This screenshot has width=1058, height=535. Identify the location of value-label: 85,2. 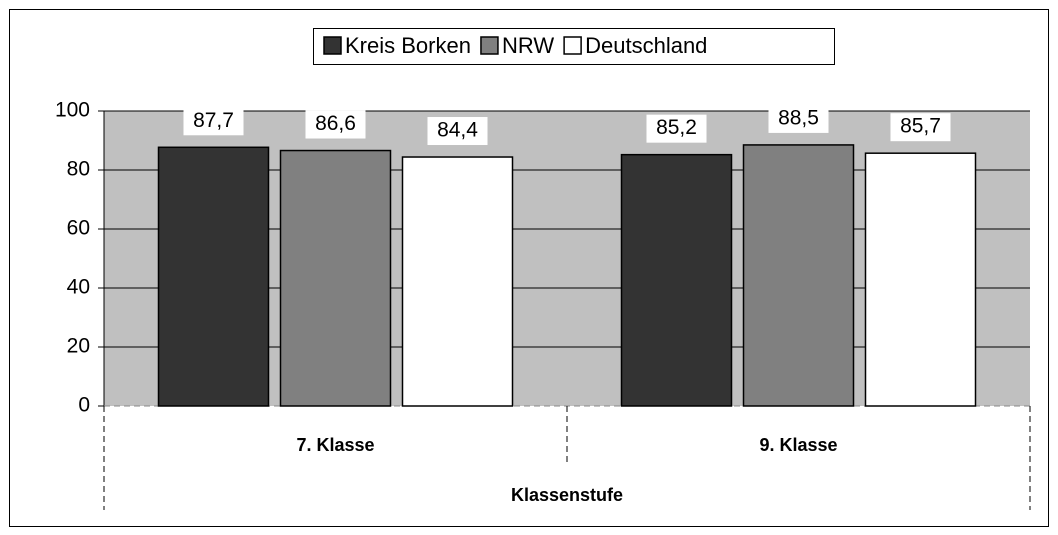
(676, 127).